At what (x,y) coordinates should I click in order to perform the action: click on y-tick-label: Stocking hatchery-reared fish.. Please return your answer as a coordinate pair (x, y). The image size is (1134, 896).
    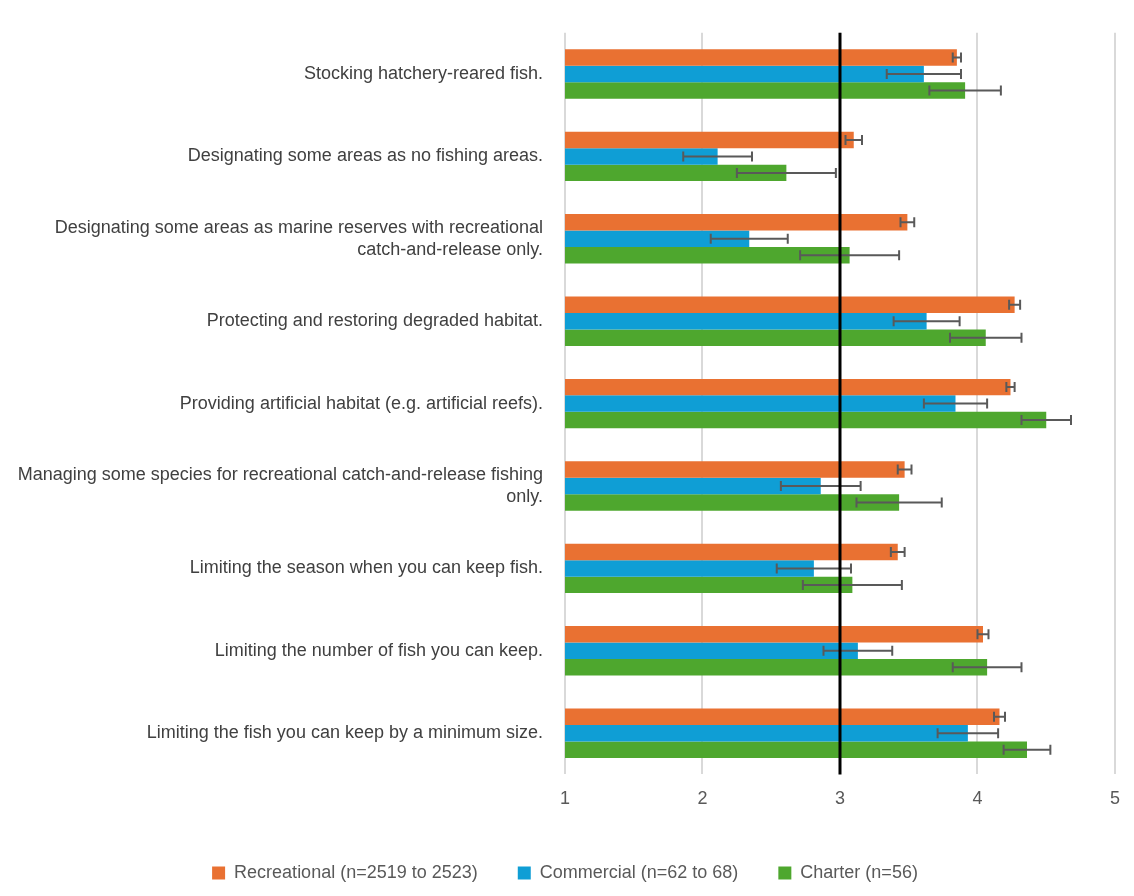
    Looking at the image, I should click on (423, 72).